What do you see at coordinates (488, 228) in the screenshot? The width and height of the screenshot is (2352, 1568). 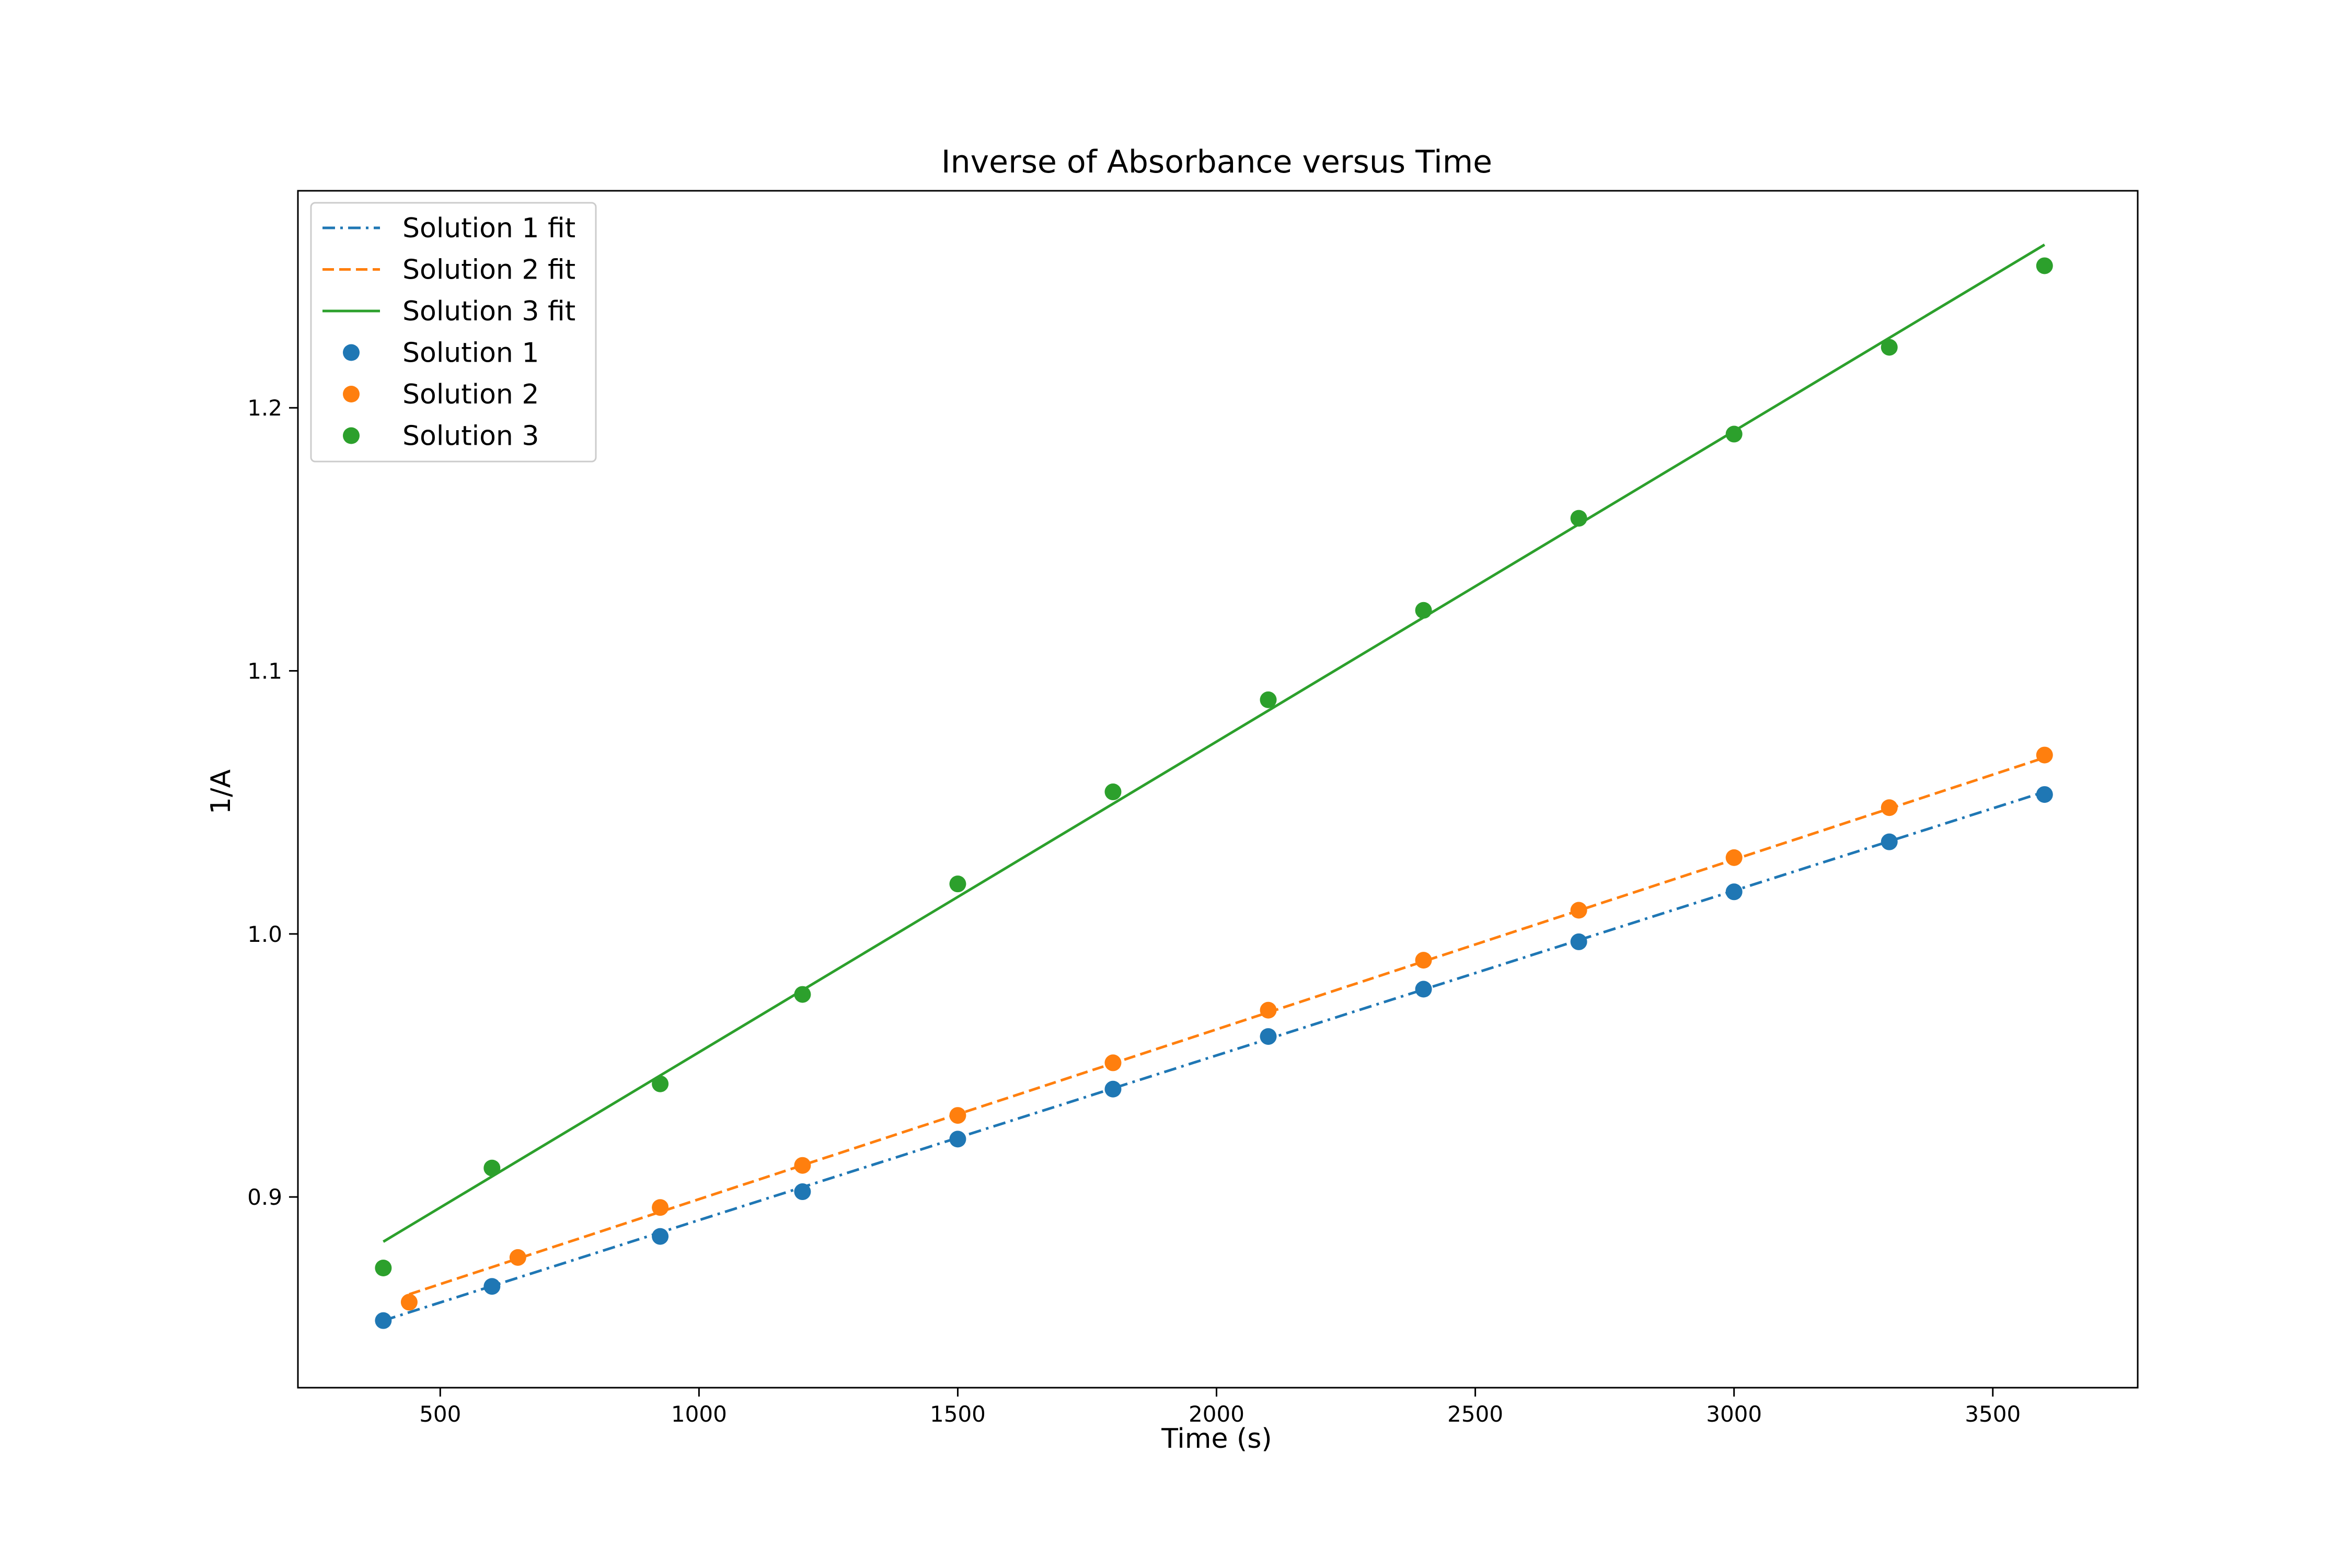 I see `legend-label-solution-1-fit: Solution 1 fit` at bounding box center [488, 228].